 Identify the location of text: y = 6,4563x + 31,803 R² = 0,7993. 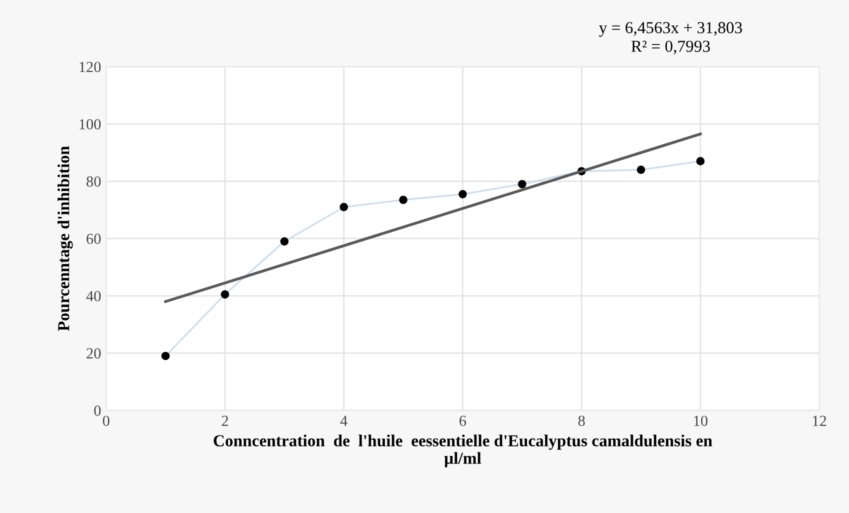
(670, 38).